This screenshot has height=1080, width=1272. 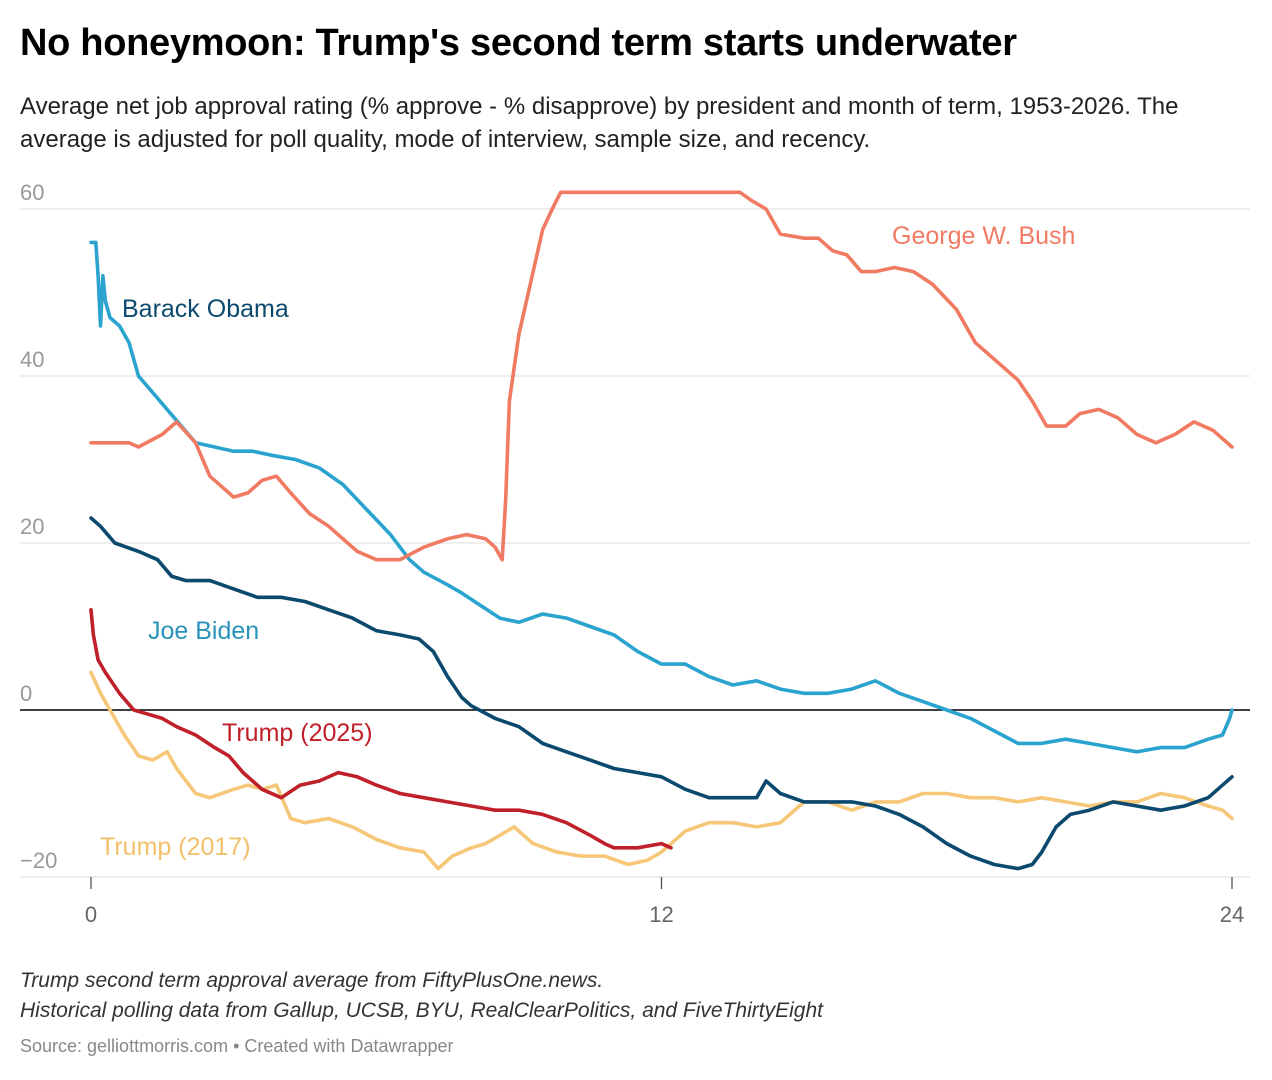 What do you see at coordinates (661, 914) in the screenshot?
I see `x-tick-label: 12` at bounding box center [661, 914].